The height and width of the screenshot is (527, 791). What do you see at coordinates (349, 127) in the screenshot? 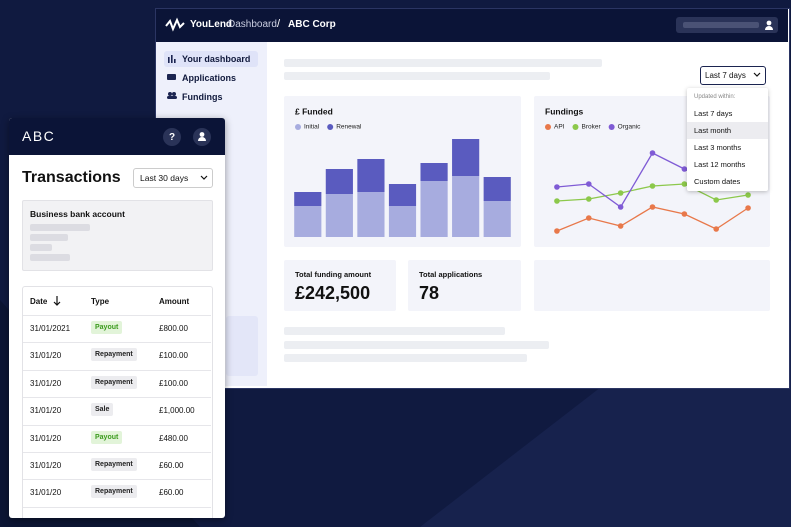
I see `legend-label: Renewal` at bounding box center [349, 127].